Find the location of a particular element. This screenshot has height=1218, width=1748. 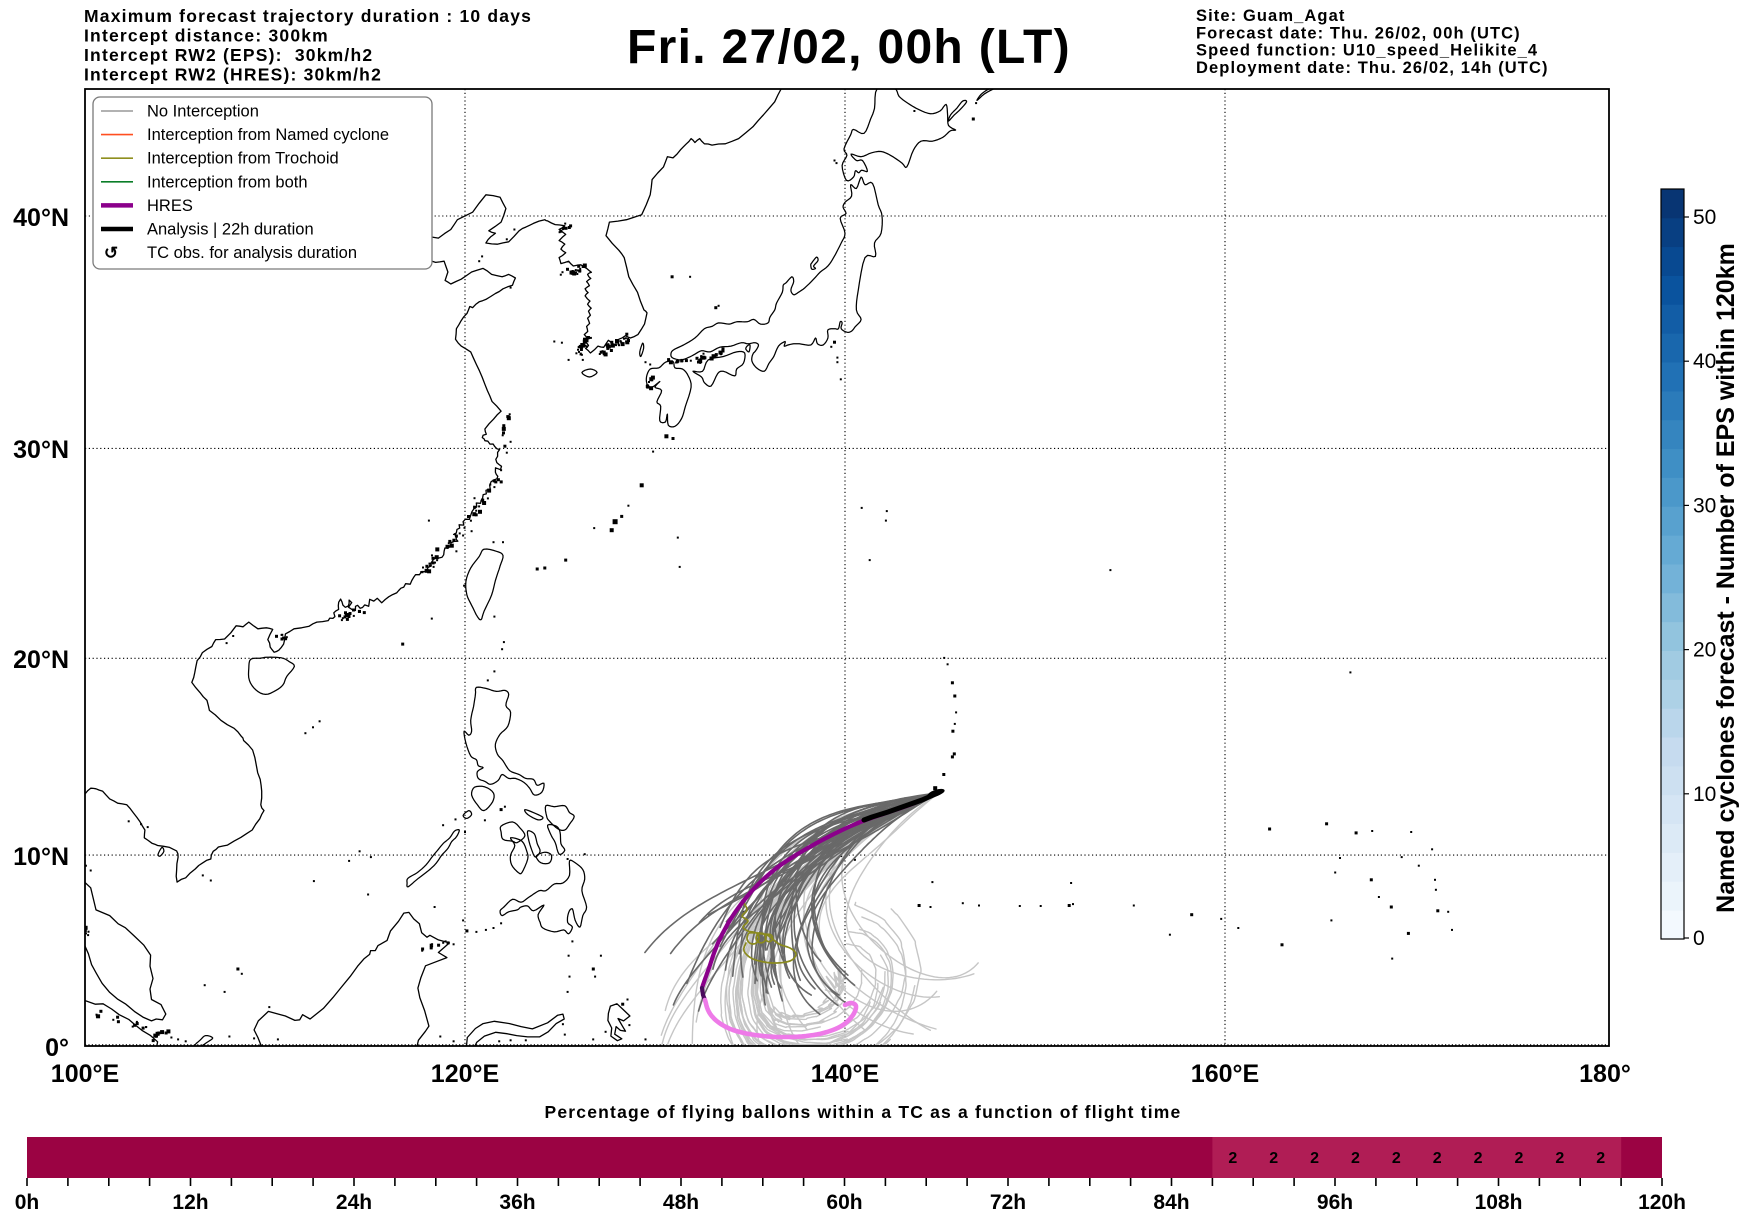

svg-text: 120h is located at coordinates (1662, 1202).